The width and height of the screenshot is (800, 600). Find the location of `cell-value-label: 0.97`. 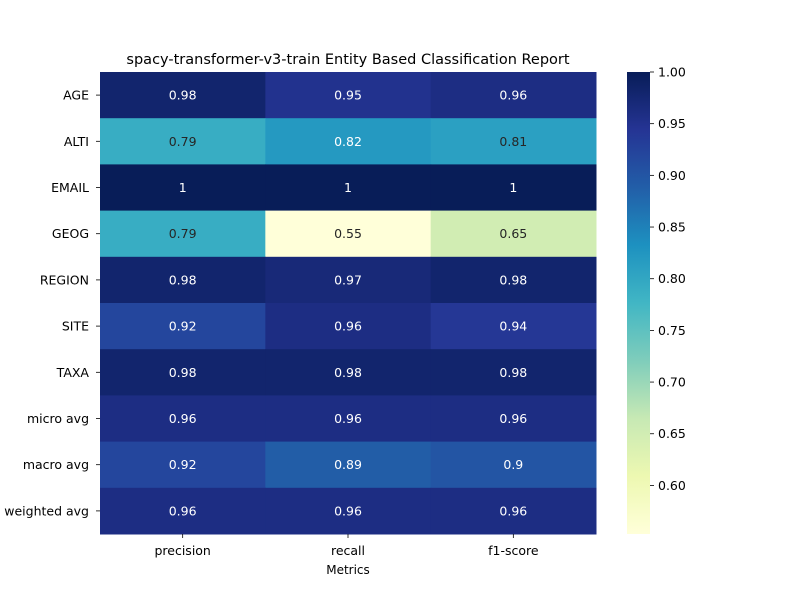

cell-value-label: 0.97 is located at coordinates (348, 279).